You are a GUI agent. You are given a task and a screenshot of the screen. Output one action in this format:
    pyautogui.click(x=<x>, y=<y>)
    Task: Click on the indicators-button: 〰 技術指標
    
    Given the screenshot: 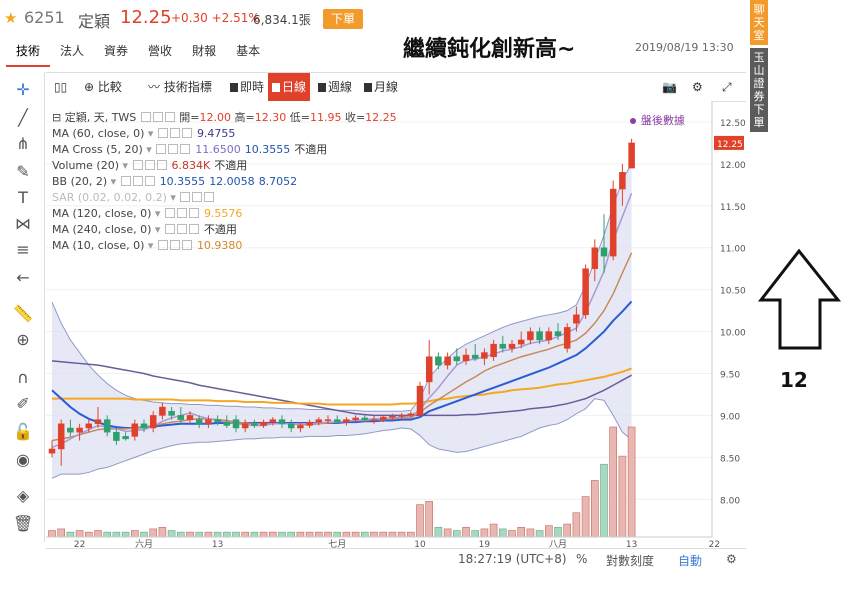 What is the action you would take?
    pyautogui.click(x=180, y=87)
    